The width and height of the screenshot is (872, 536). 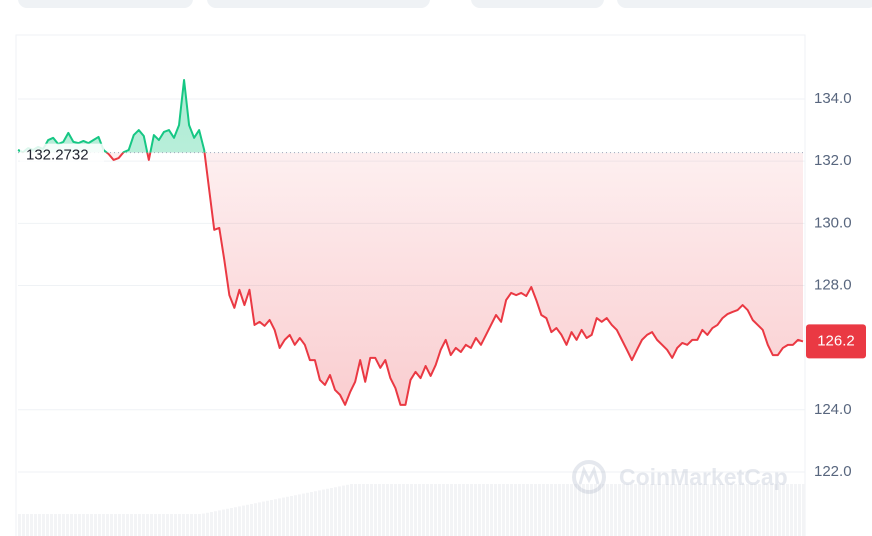 I want to click on baseline-label-bg, so click(x=62, y=152).